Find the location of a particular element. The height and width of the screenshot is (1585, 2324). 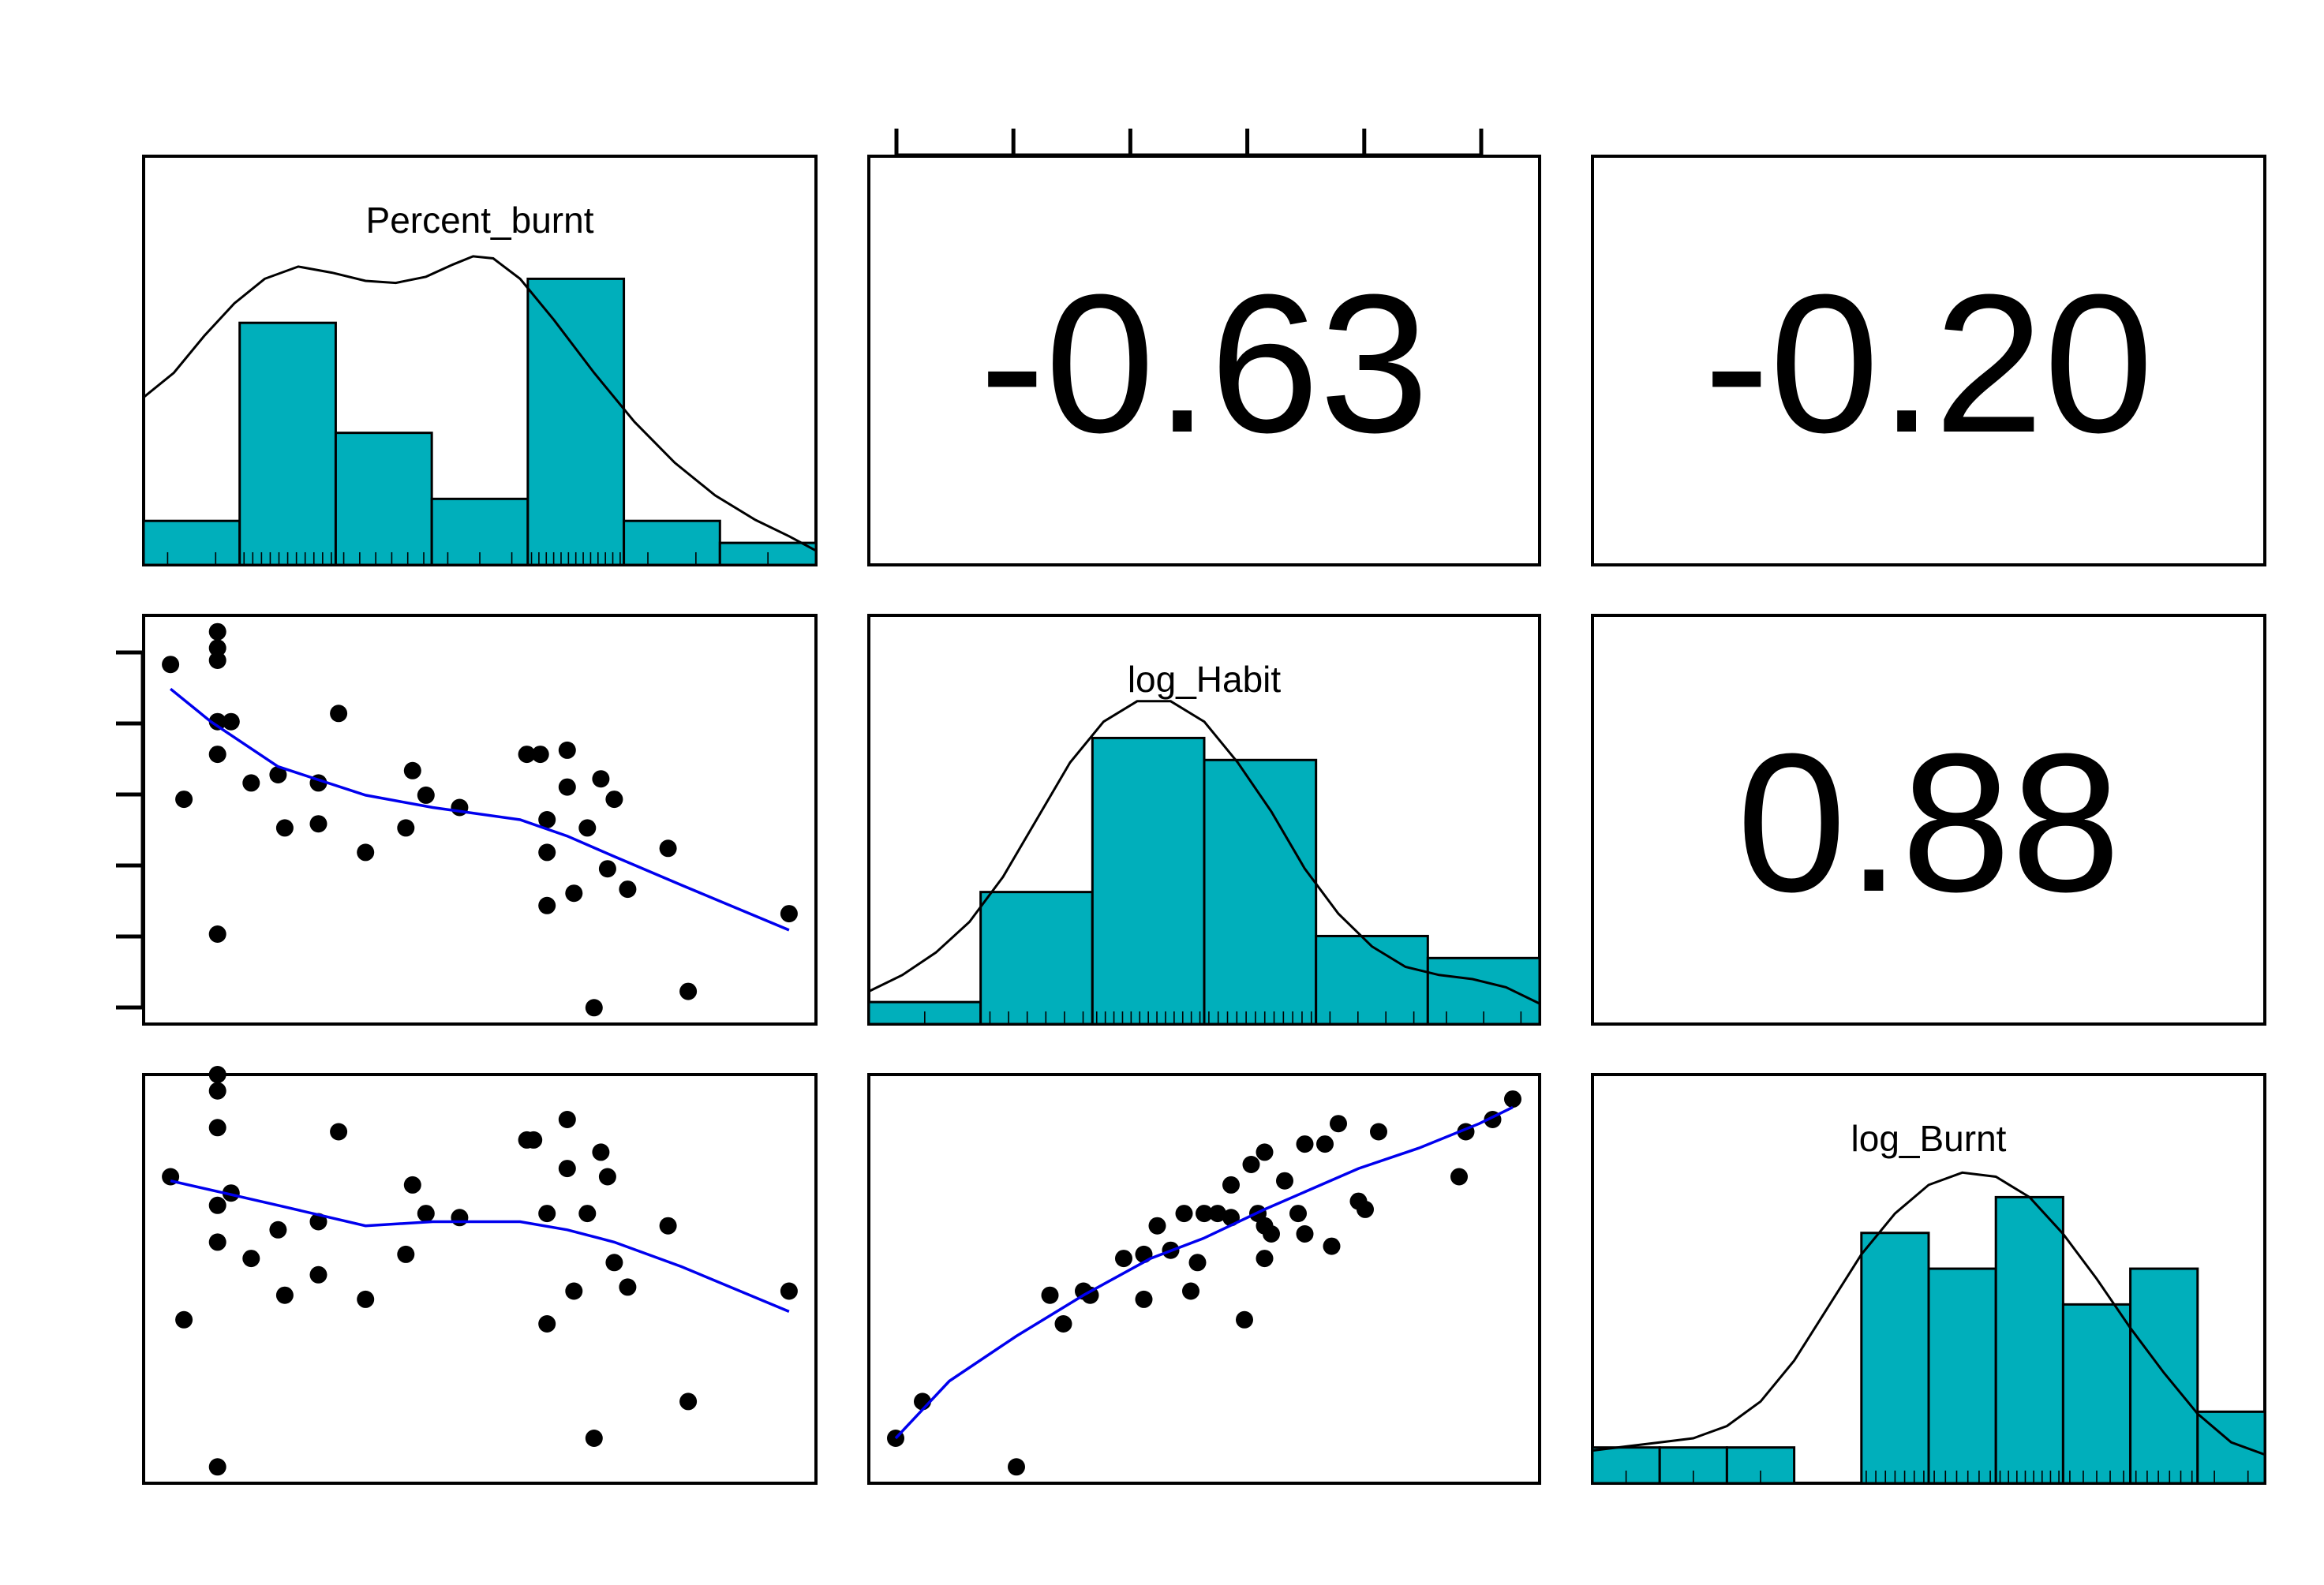

panel-r0-c1: -0.63 is located at coordinates (1204, 360).